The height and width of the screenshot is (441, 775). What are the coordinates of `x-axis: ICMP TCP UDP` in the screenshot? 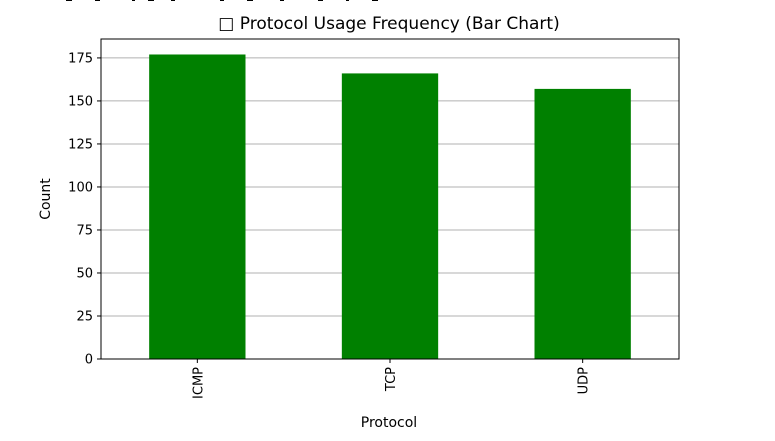 It's located at (391, 379).